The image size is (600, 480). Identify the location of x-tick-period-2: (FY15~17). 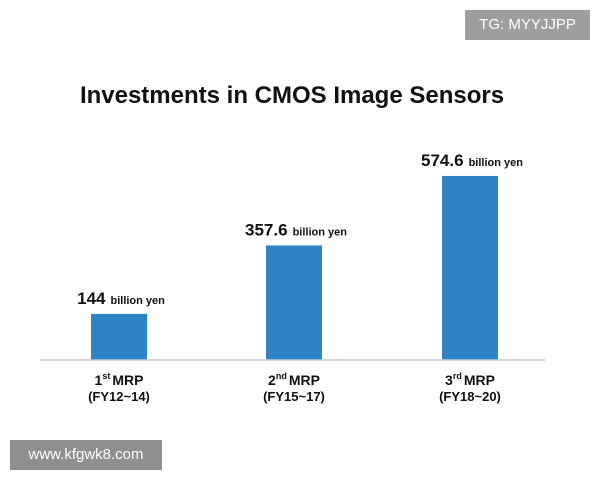
(294, 396).